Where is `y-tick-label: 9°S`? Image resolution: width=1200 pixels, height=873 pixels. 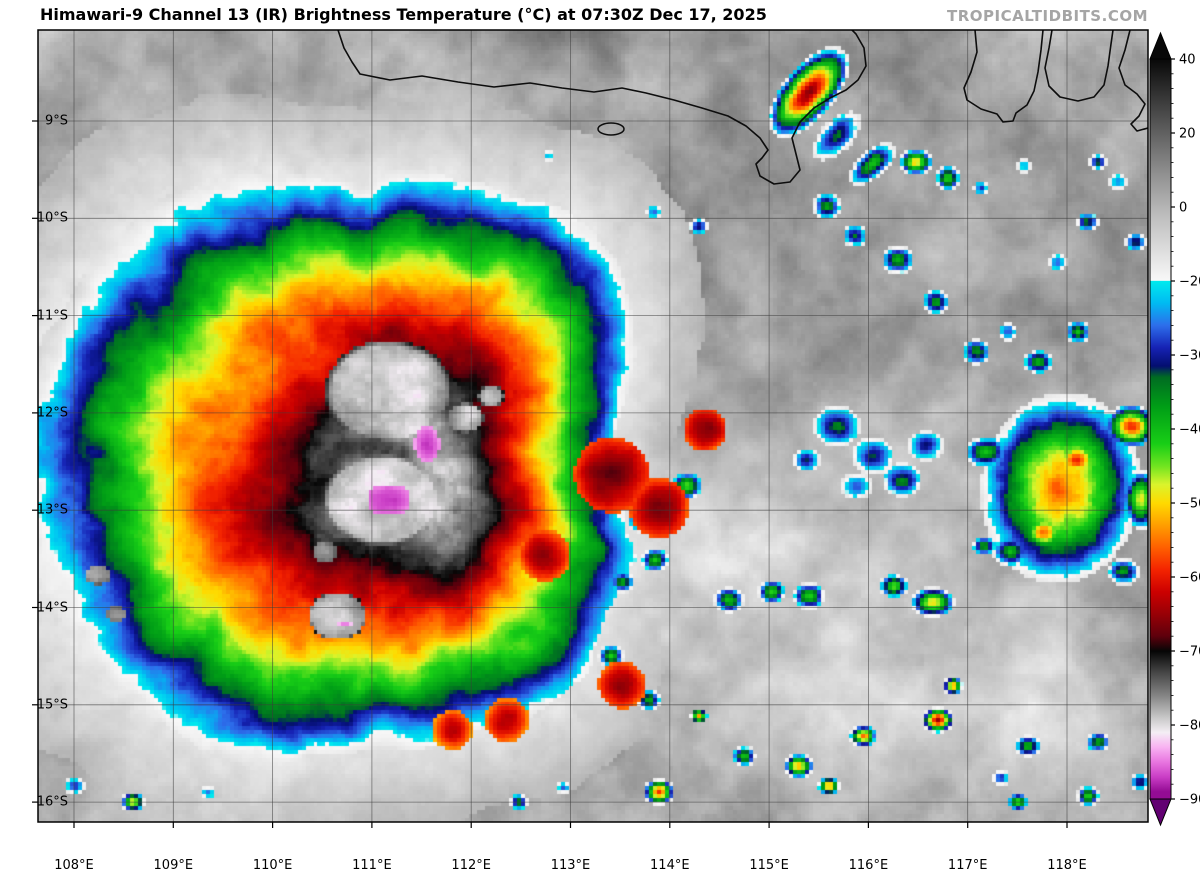 y-tick-label: 9°S is located at coordinates (56, 121).